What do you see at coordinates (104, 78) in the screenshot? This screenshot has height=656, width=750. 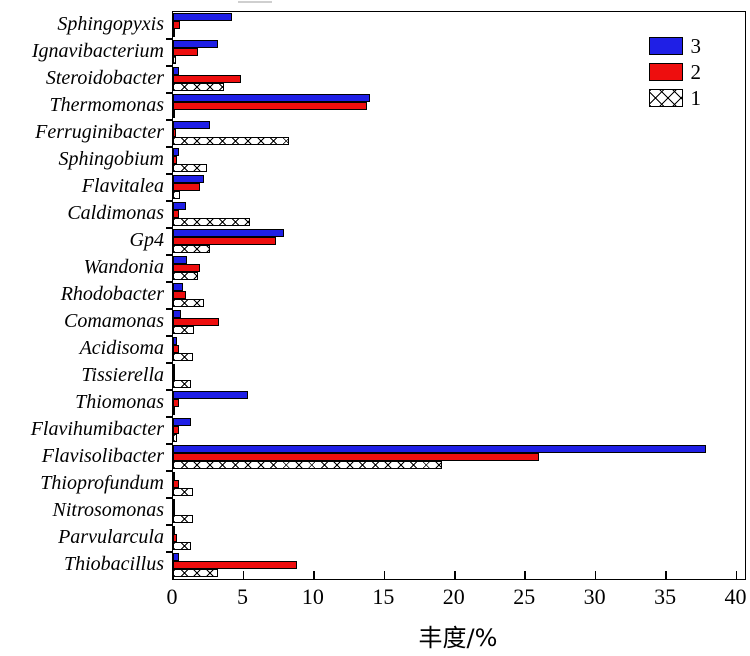 I see `category-label-Steroidobacter: Steroidobacter` at bounding box center [104, 78].